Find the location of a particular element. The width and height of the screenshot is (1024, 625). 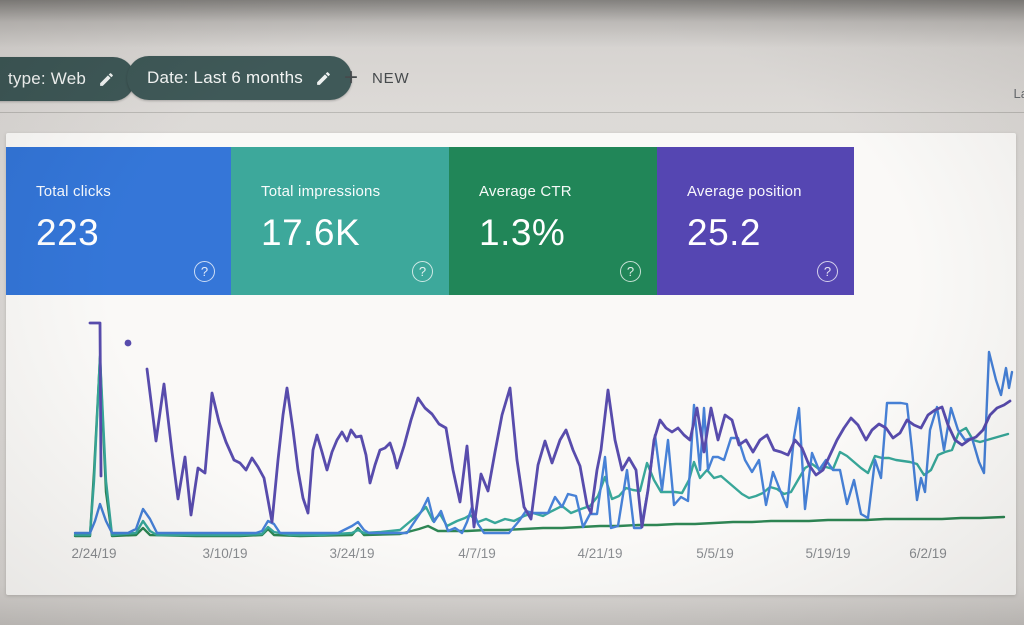

x-tick-label: 2/24/19 is located at coordinates (94, 553).